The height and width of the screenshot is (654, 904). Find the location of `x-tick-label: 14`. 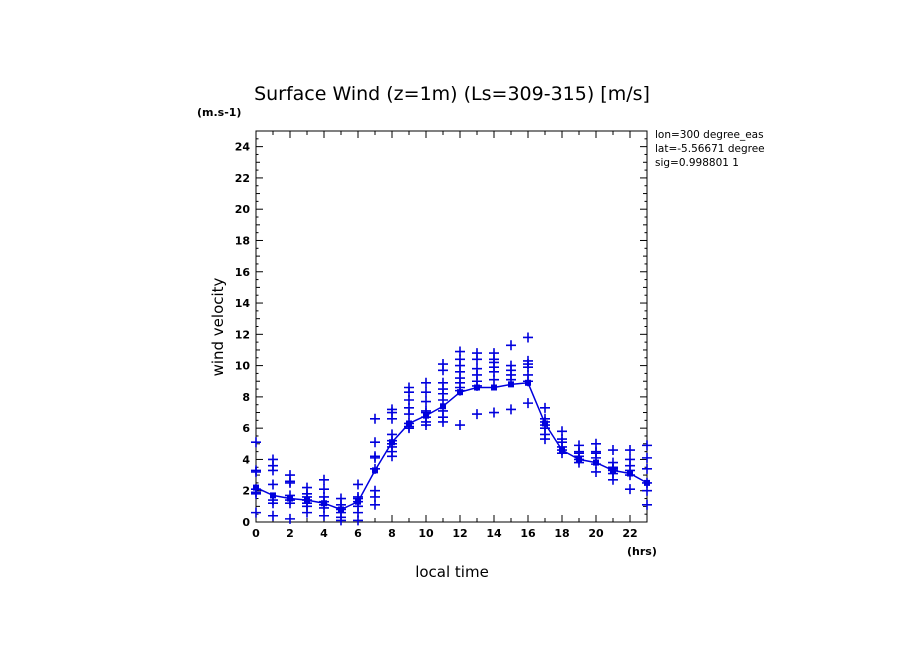

x-tick-label: 14 is located at coordinates (494, 533).